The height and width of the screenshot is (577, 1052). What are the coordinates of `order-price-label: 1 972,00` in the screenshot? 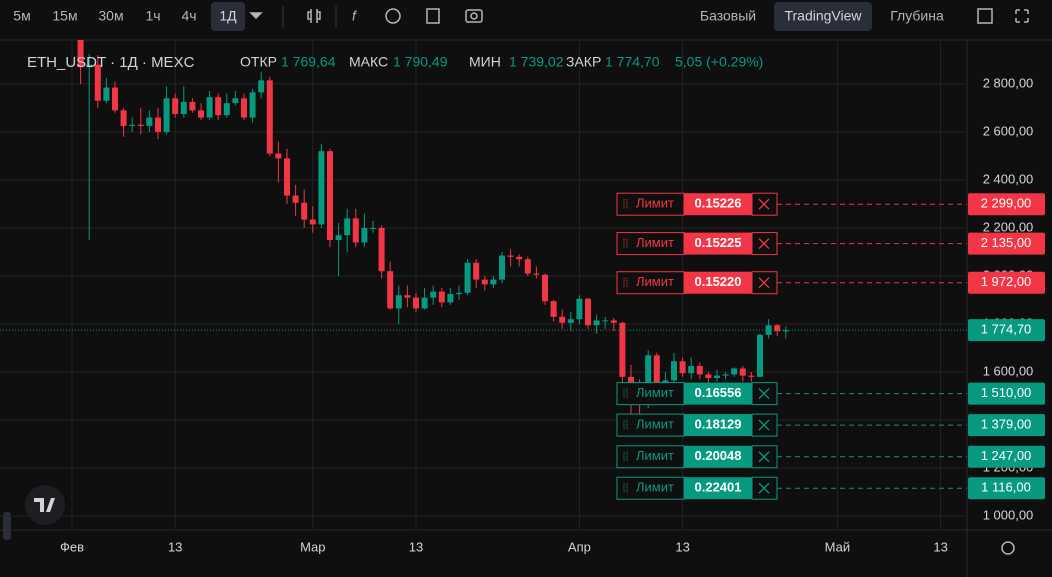 It's located at (1006, 281).